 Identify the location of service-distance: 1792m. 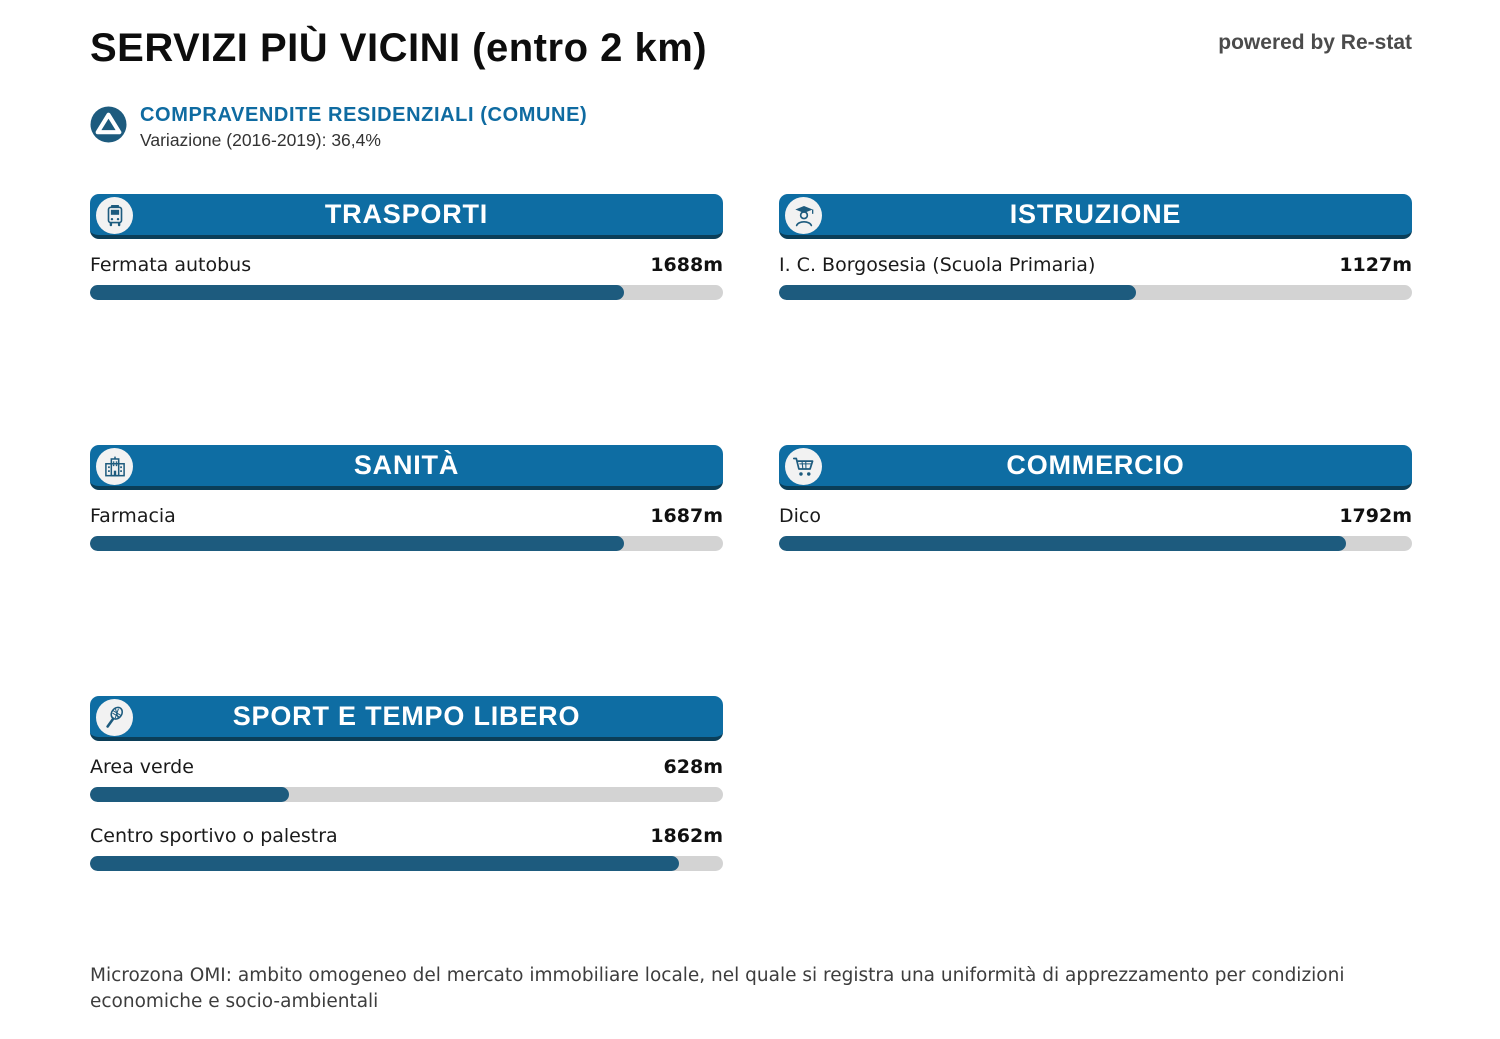
(1375, 516).